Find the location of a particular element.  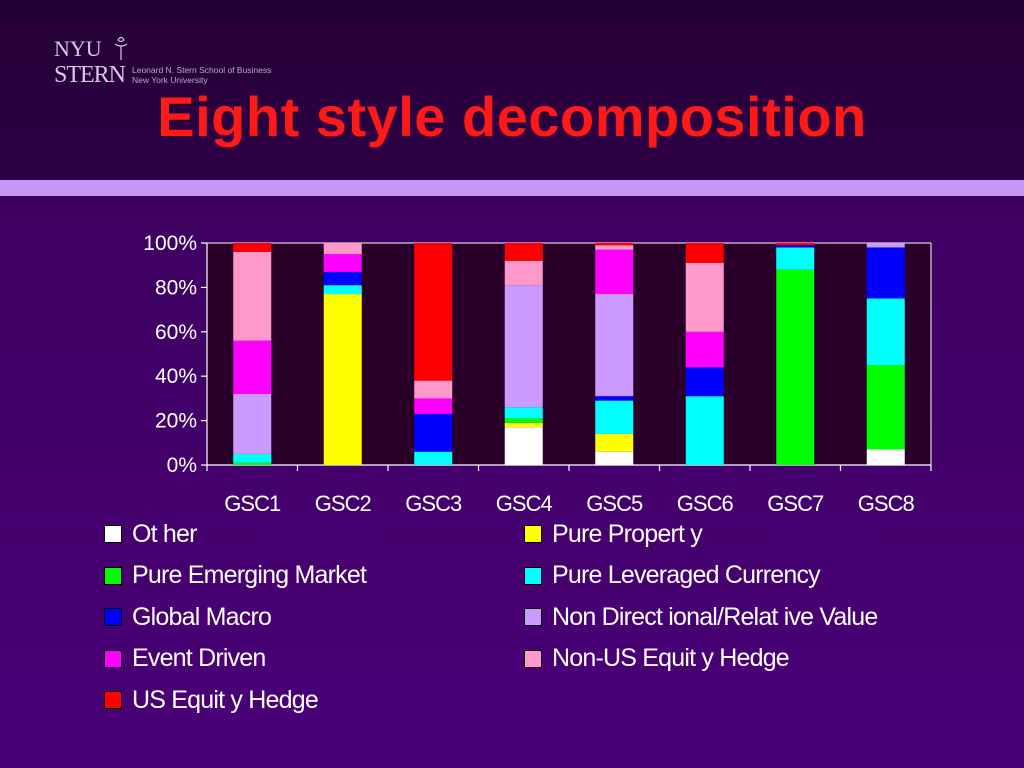

x-category-label: GSC7 is located at coordinates (795, 503).